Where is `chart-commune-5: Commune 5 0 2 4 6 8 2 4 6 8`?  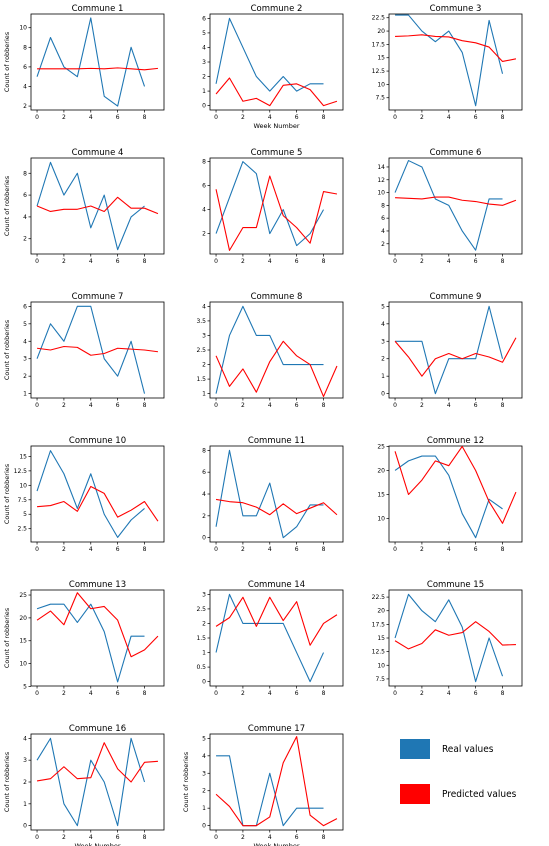
chart-commune-5: Commune 5 0 2 4 6 8 2 4 6 8 is located at coordinates (273, 206).